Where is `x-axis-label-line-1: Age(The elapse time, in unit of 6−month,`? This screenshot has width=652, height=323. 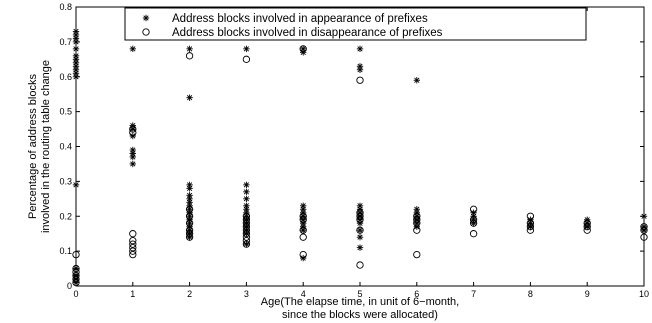
x-axis-label-line-1: Age(The elapse time, in unit of 6−month, is located at coordinates (360, 302).